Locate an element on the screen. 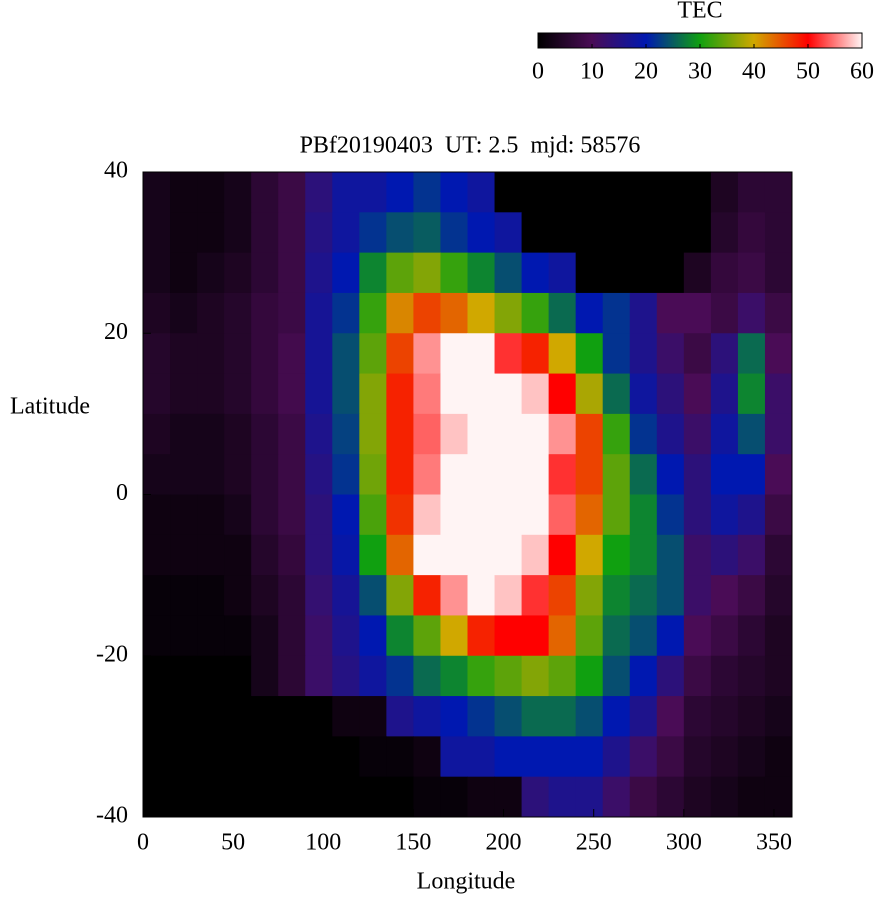 This screenshot has width=877, height=900. y-tick-label: 40 is located at coordinates (116, 171).